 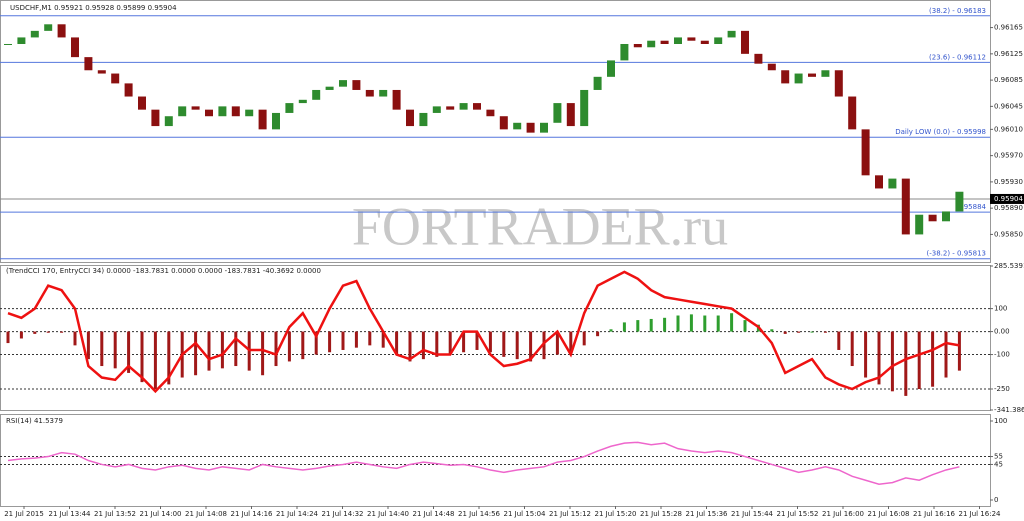 I want to click on y-tick-label: 0.96085, so click(x=1008, y=80).